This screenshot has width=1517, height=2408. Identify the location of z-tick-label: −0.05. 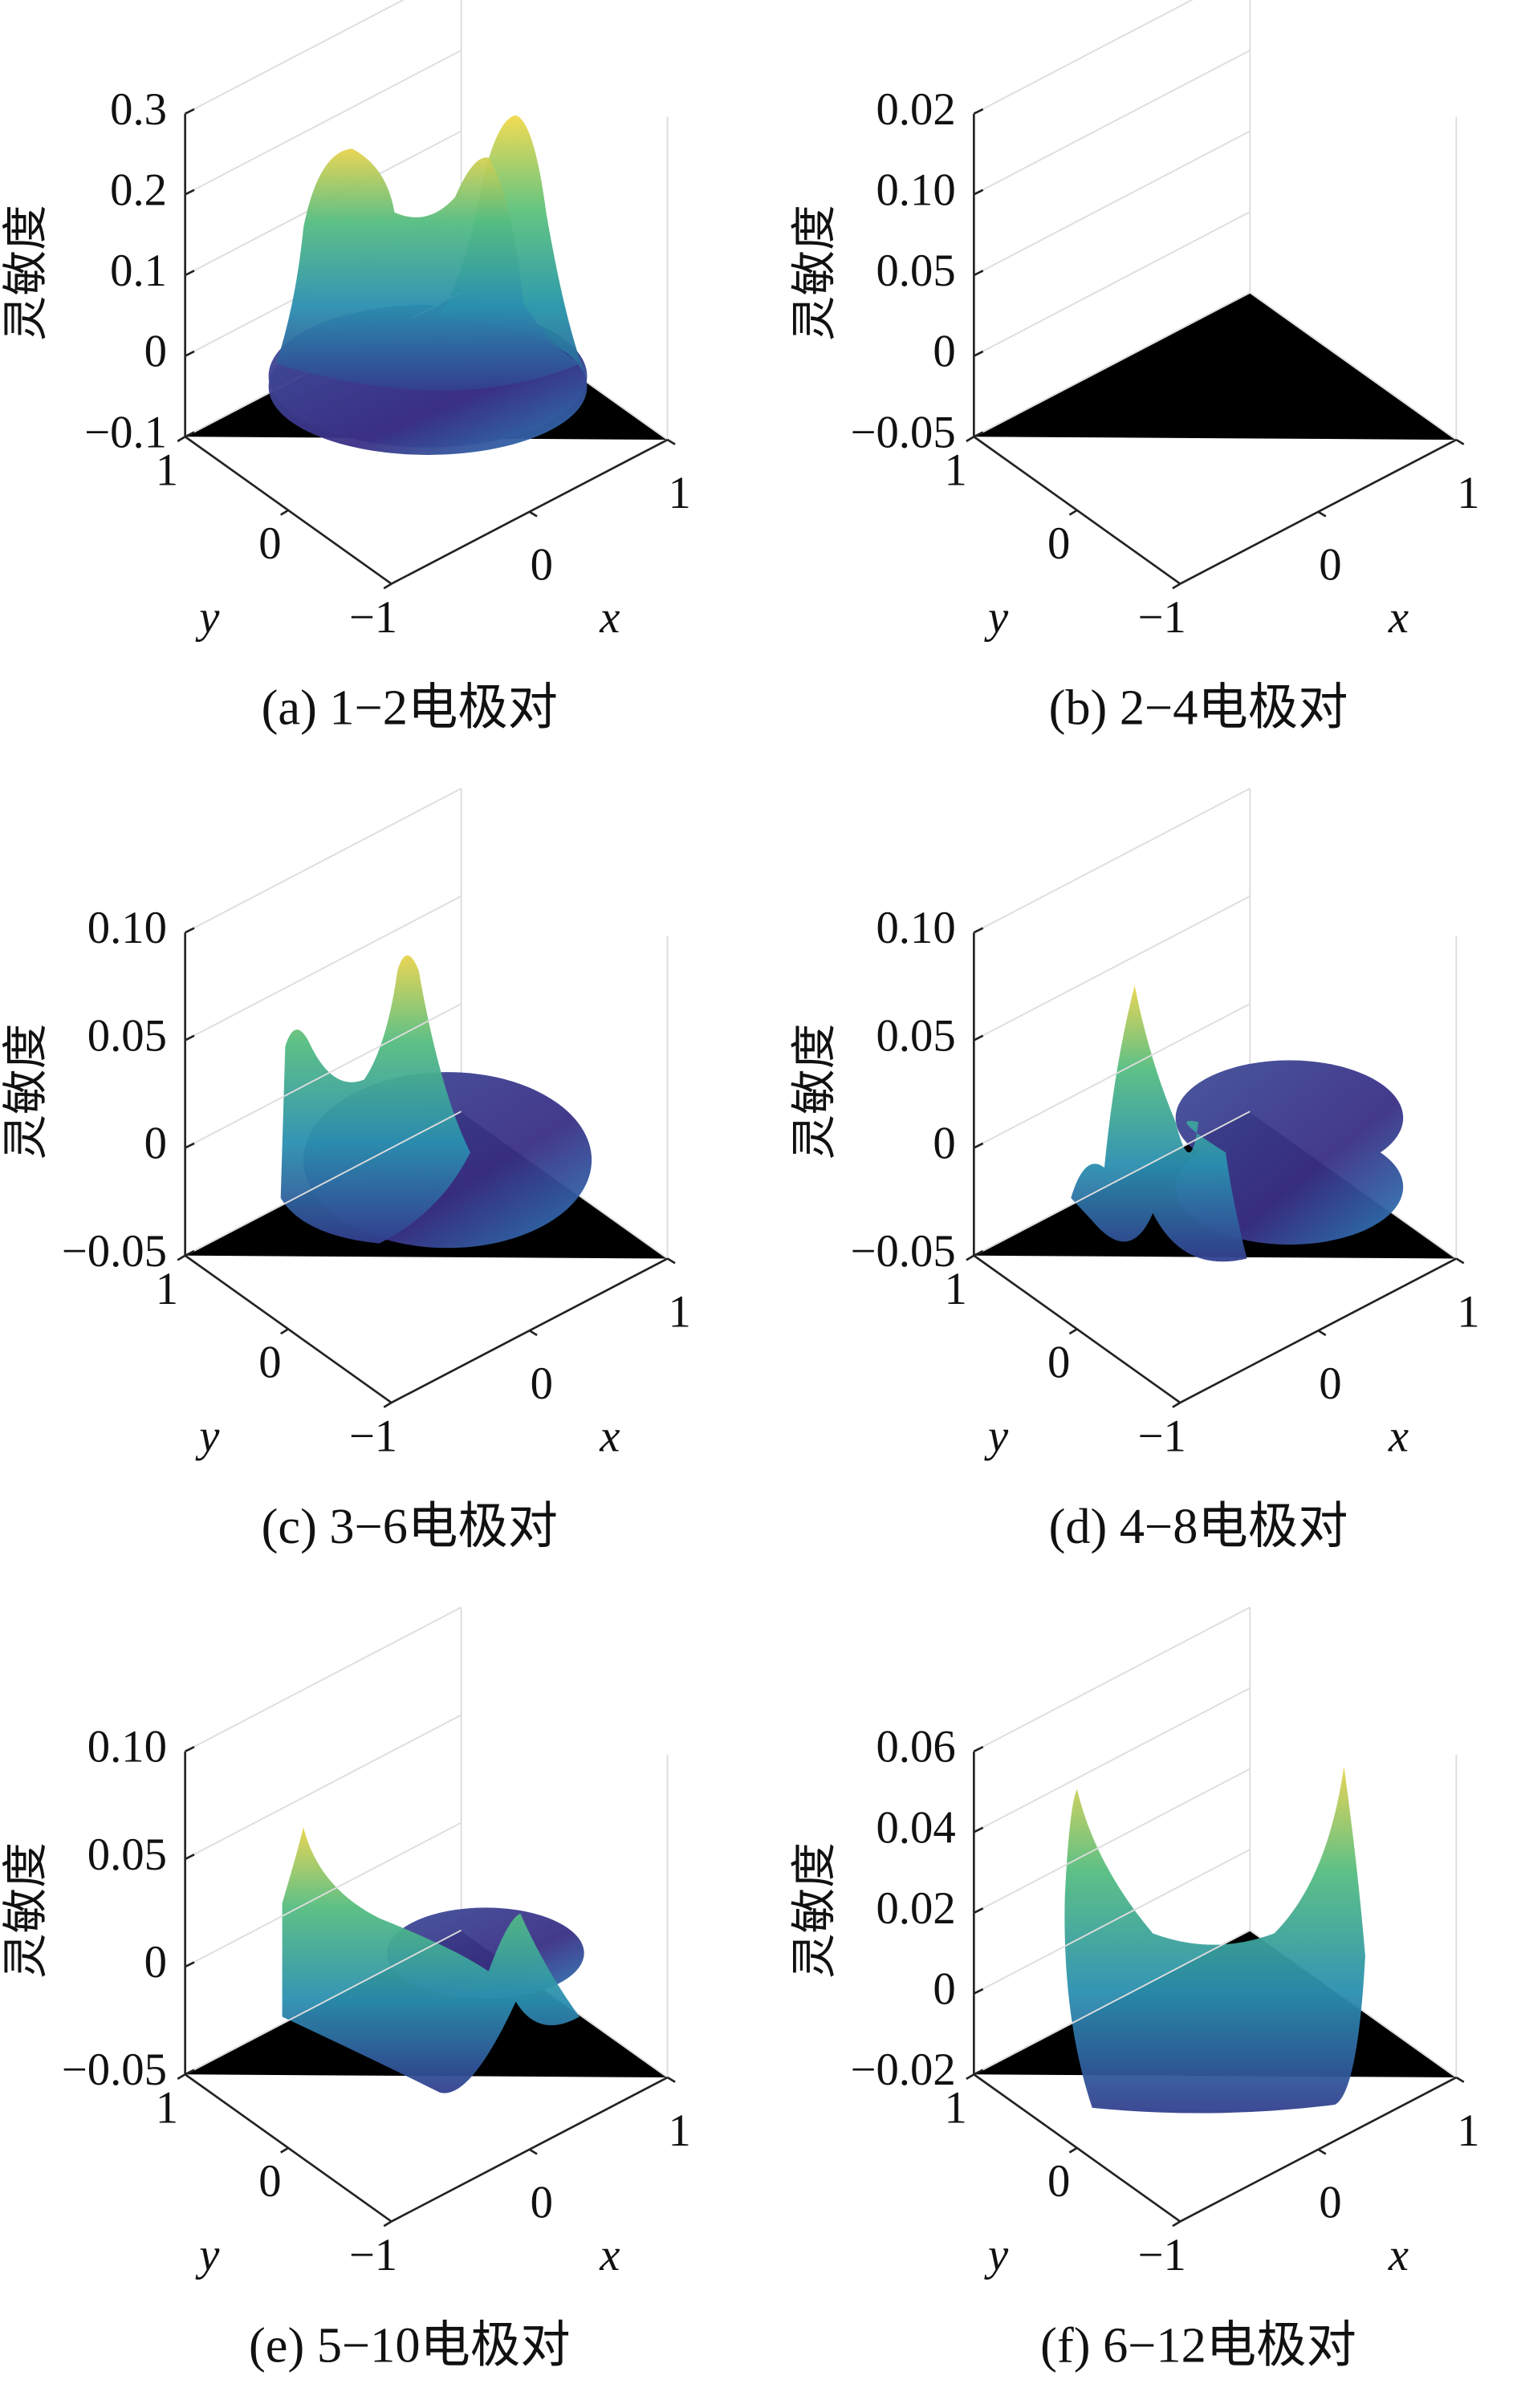
(114, 2070).